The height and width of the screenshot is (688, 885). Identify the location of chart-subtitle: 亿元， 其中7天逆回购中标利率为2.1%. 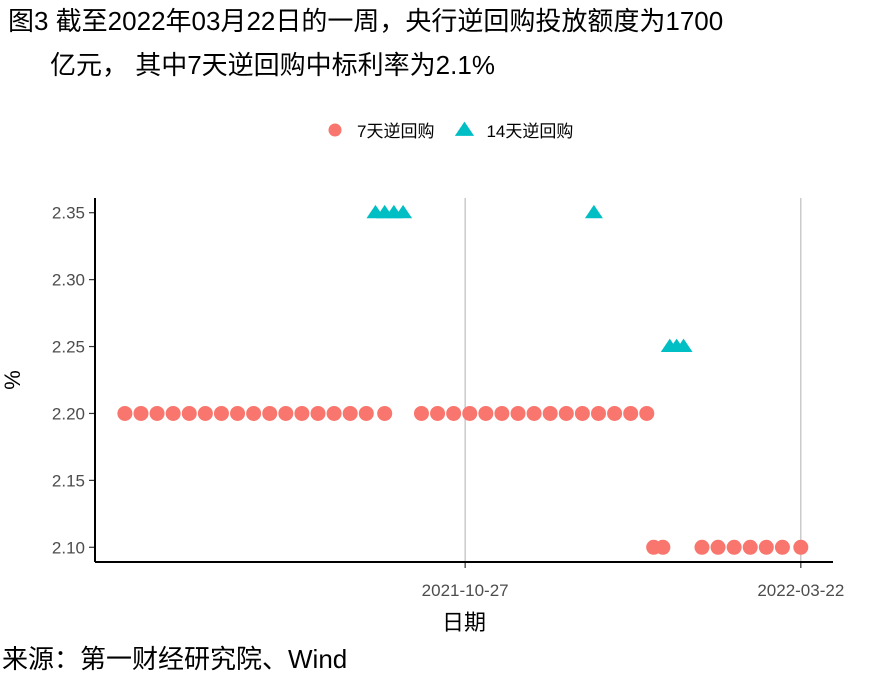
(272, 65).